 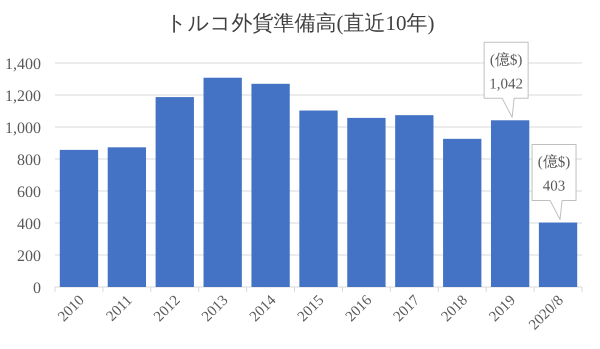 I want to click on y-tick-label: 800, so click(x=29, y=160).